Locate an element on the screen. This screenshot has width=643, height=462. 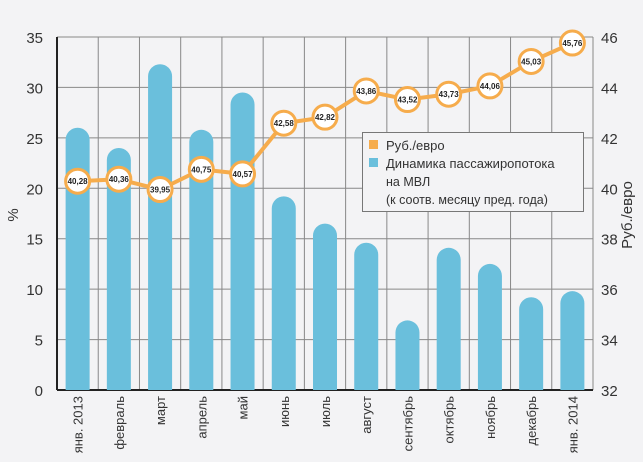
legend-label: (к соотв. месяцу пред. года) is located at coordinates (467, 200).